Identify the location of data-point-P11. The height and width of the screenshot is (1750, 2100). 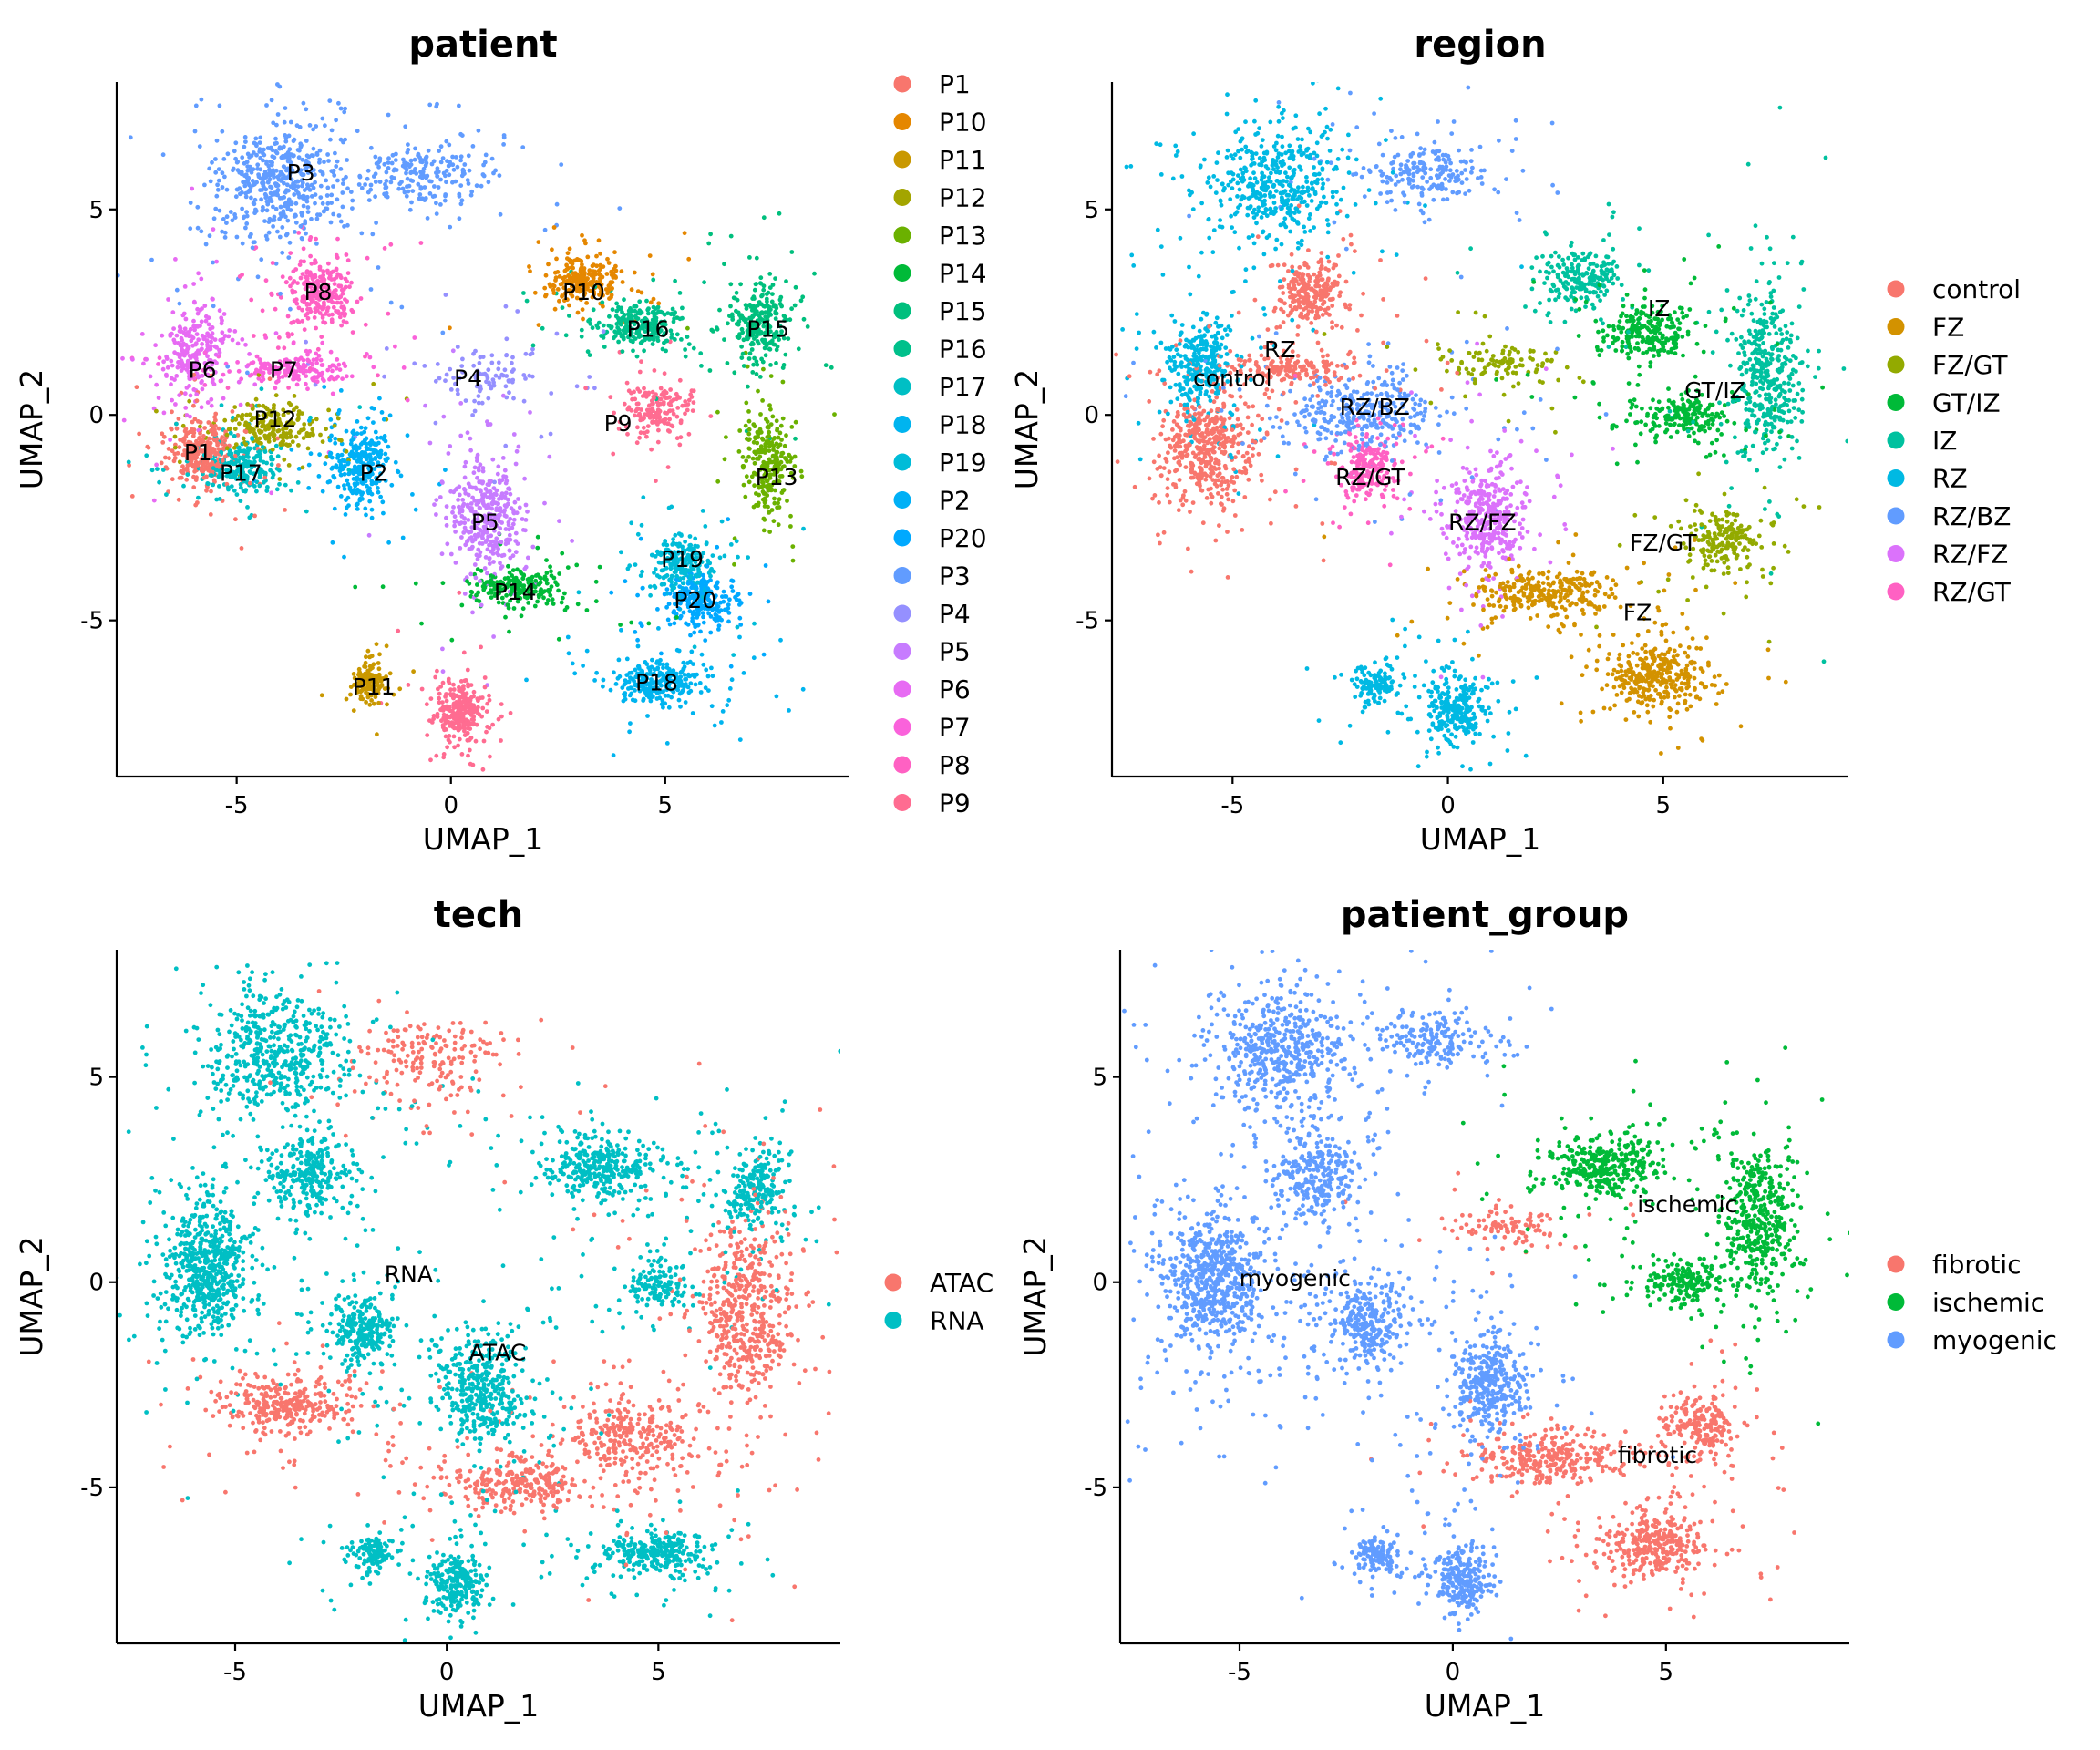
(394, 694).